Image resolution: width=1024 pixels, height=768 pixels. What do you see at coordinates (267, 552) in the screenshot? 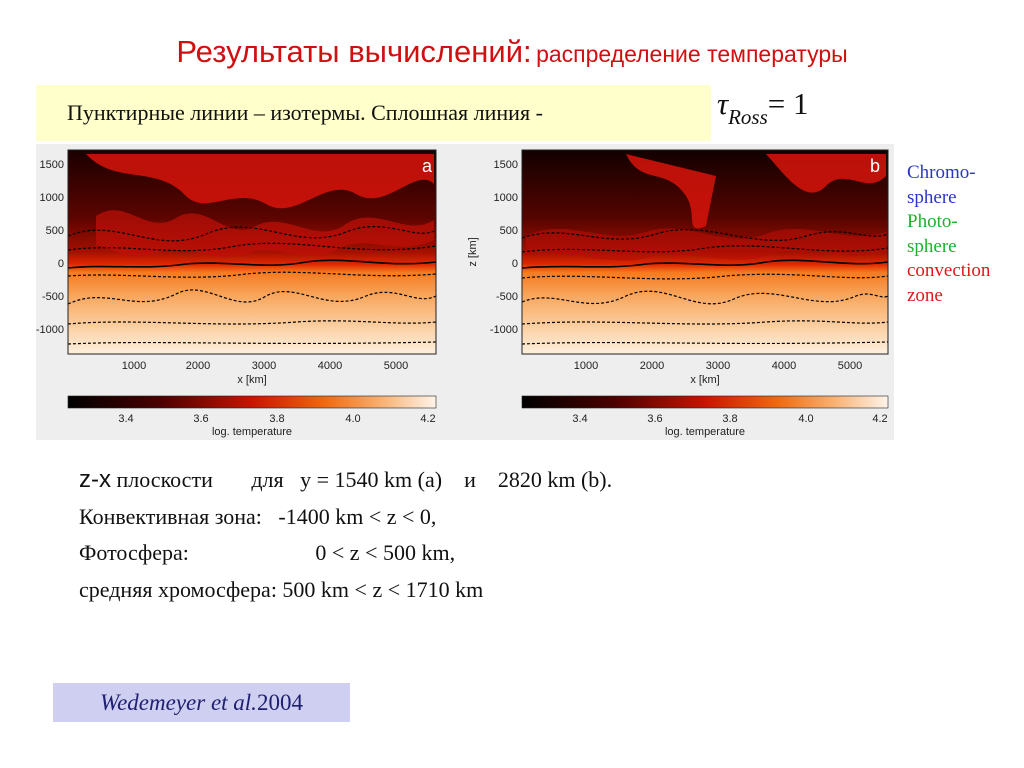
I see `photosphere-line: Фотосфера: 0 < z < 500 km,` at bounding box center [267, 552].